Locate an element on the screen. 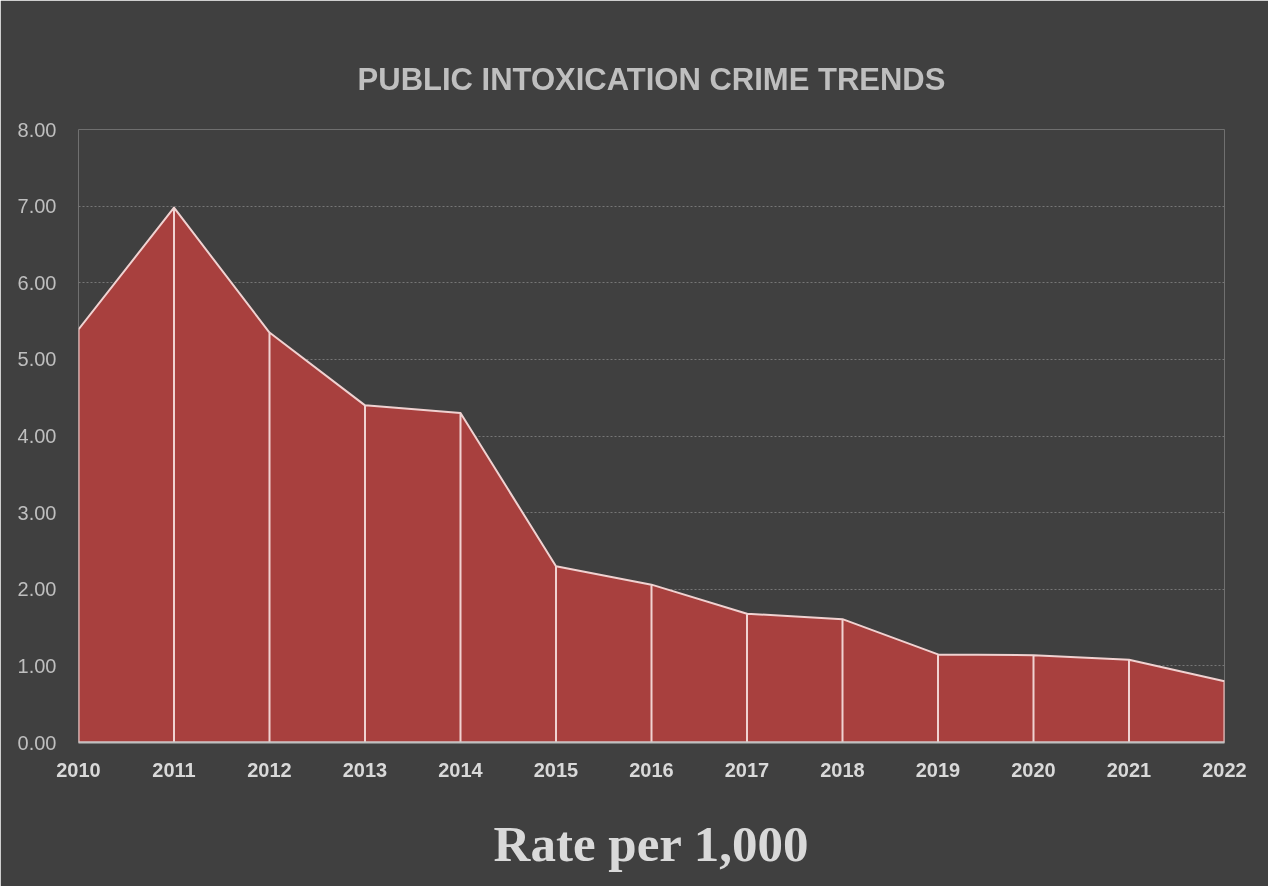 The width and height of the screenshot is (1268, 886). x-tick-label: 2017 is located at coordinates (747, 769).